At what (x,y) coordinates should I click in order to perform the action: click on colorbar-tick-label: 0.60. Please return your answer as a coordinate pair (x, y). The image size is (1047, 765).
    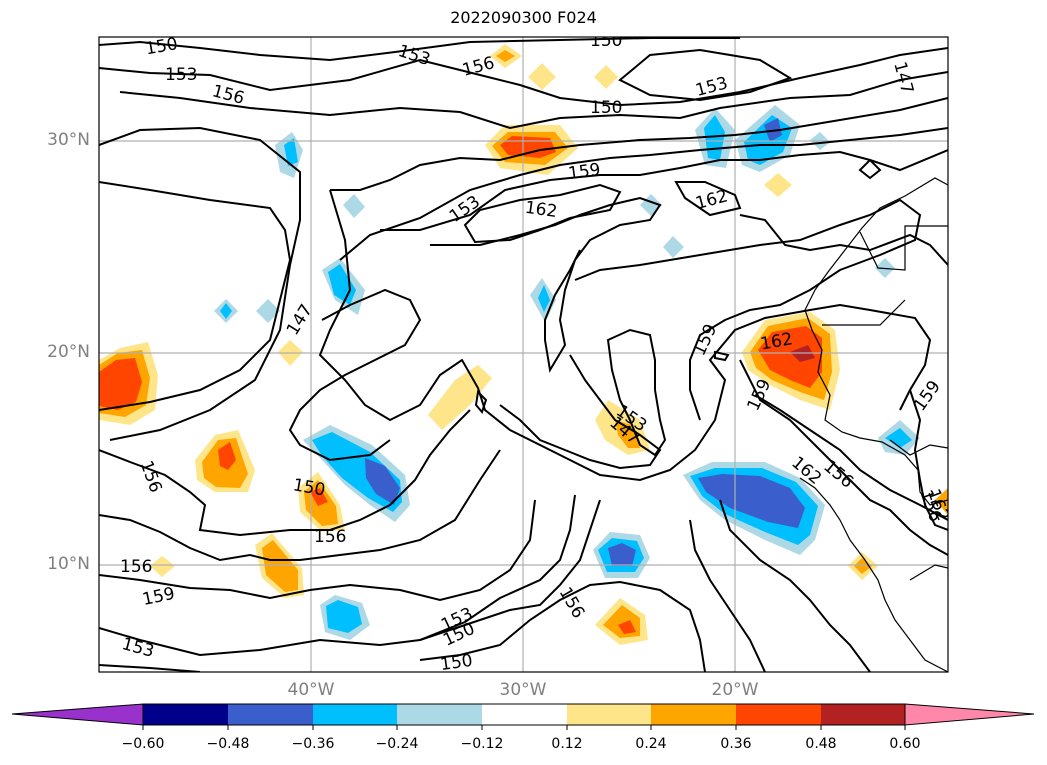
    Looking at the image, I should click on (905, 744).